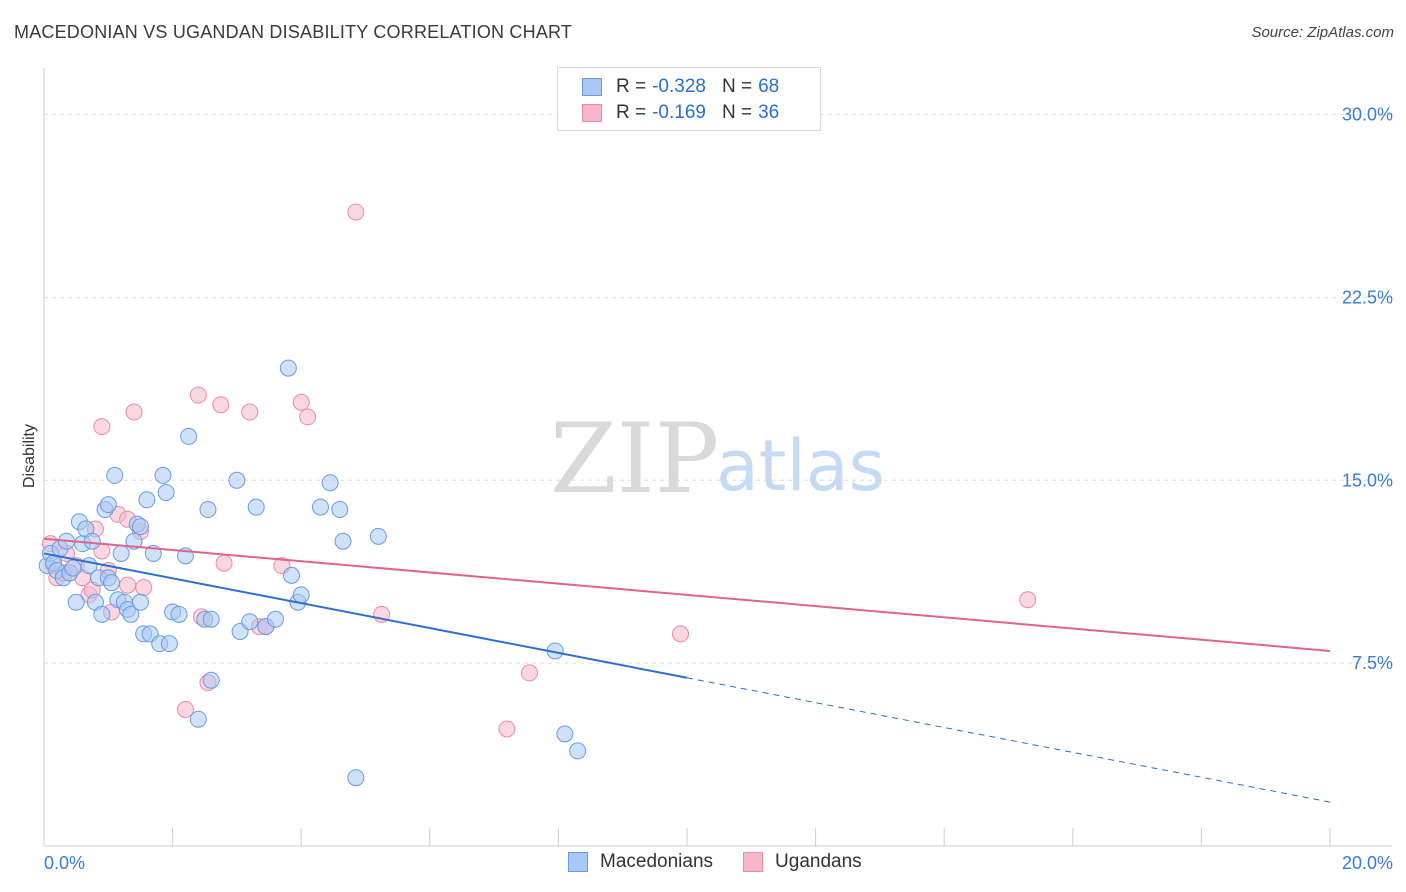  What do you see at coordinates (634, 459) in the screenshot?
I see `watermark-zip: ZIP` at bounding box center [634, 459].